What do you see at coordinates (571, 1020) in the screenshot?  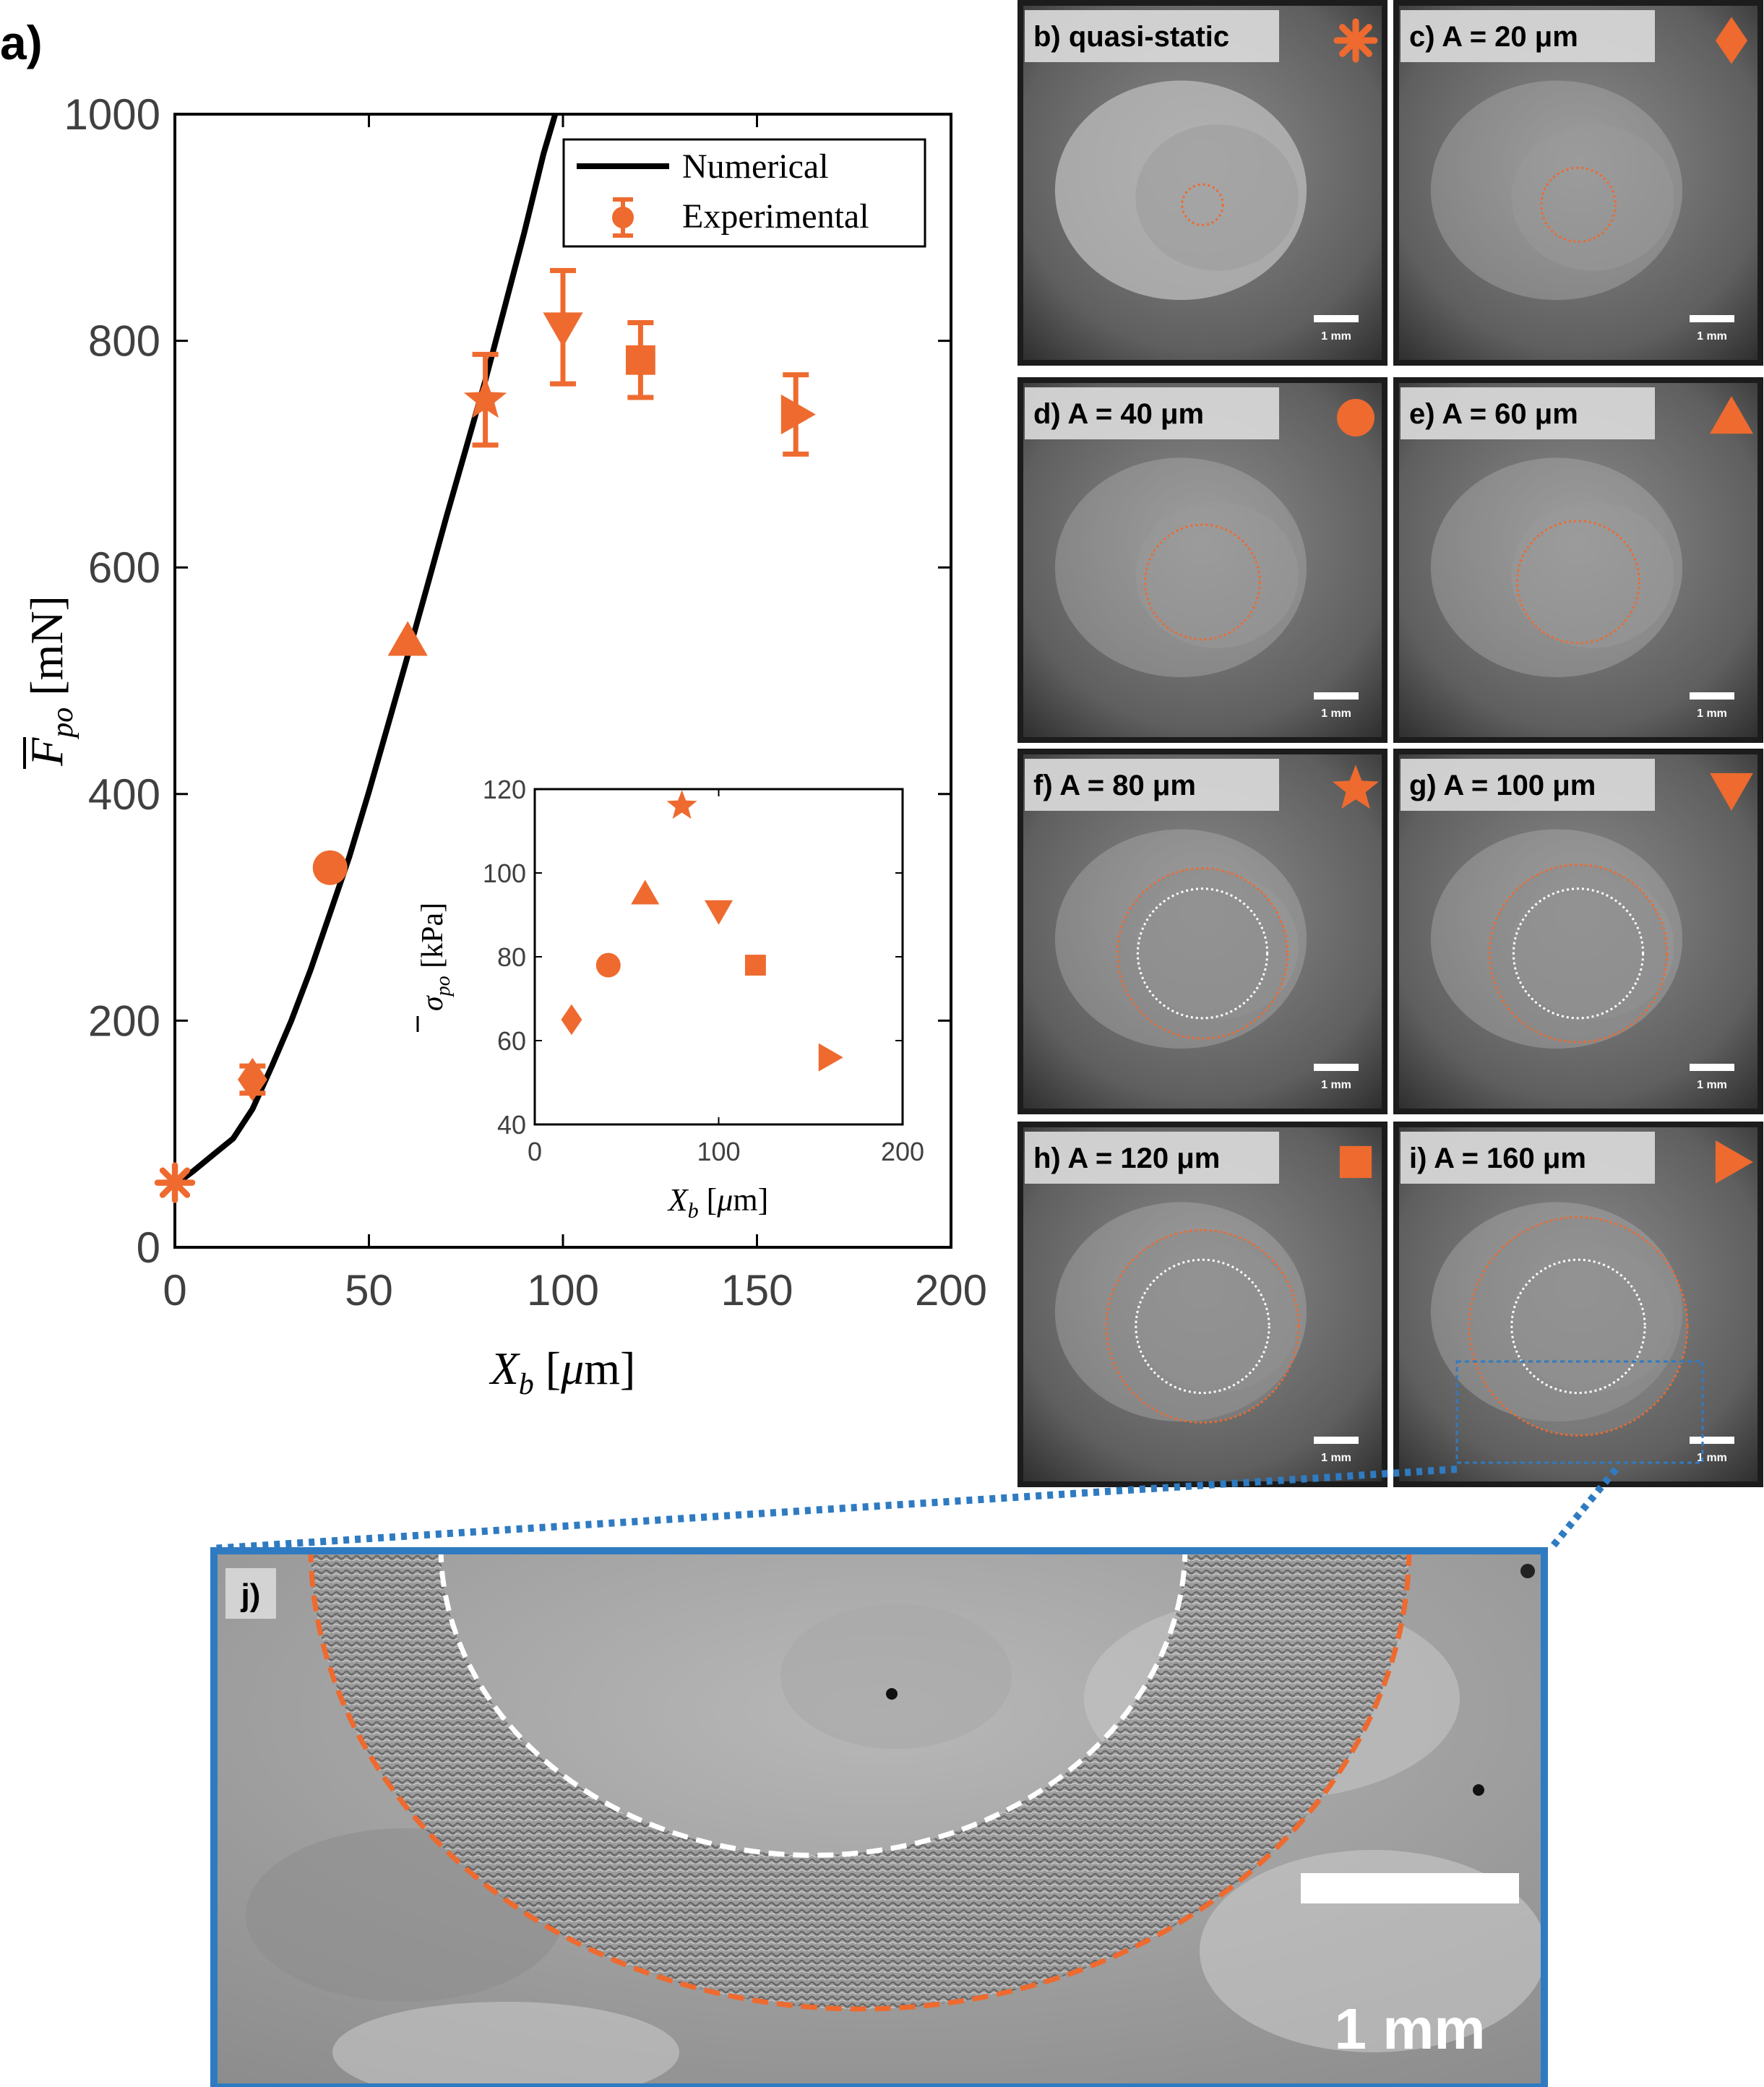 I see `inset-point-diamond` at bounding box center [571, 1020].